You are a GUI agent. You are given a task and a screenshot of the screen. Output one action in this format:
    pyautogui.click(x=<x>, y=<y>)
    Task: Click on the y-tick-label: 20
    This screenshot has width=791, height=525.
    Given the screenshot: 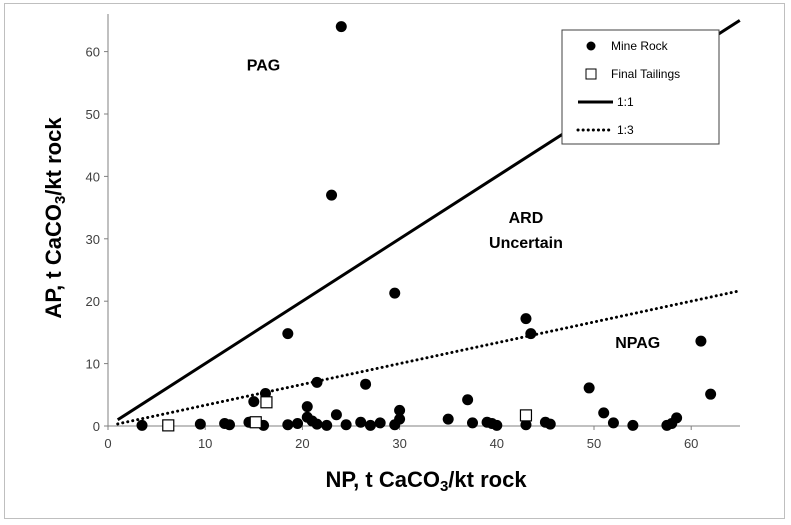 What is the action you would take?
    pyautogui.click(x=93, y=301)
    